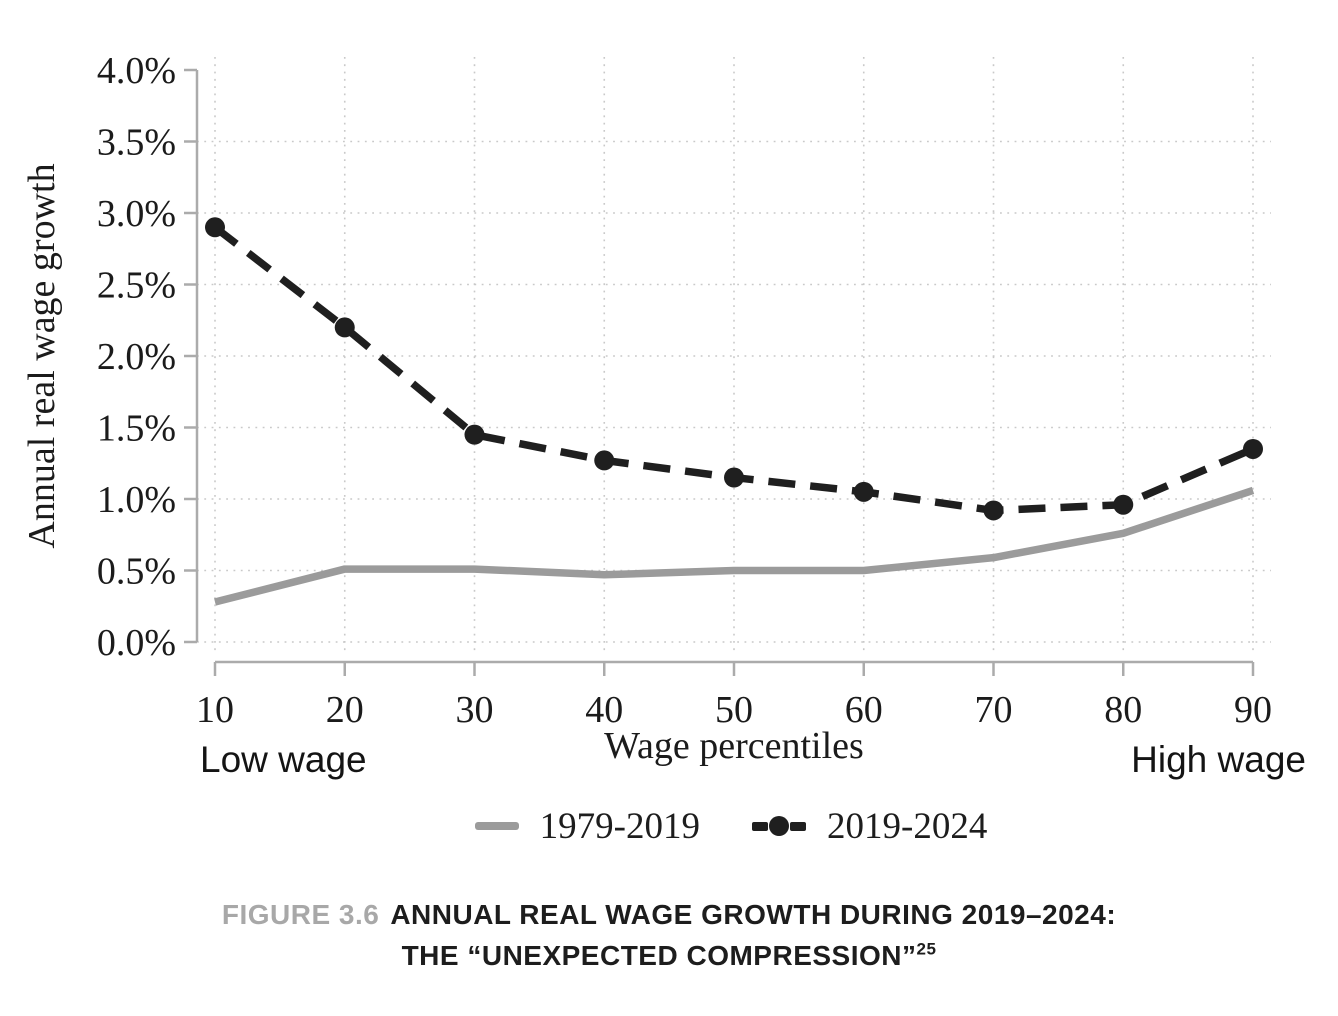  I want to click on x-tick-label: 60, so click(864, 710).